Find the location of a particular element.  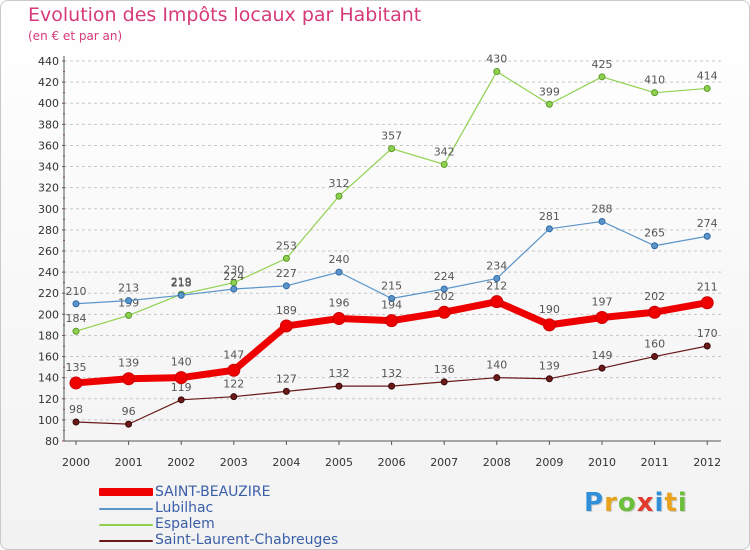

chart-title: Evolution des Impôts locaux par Habitant is located at coordinates (225, 15).